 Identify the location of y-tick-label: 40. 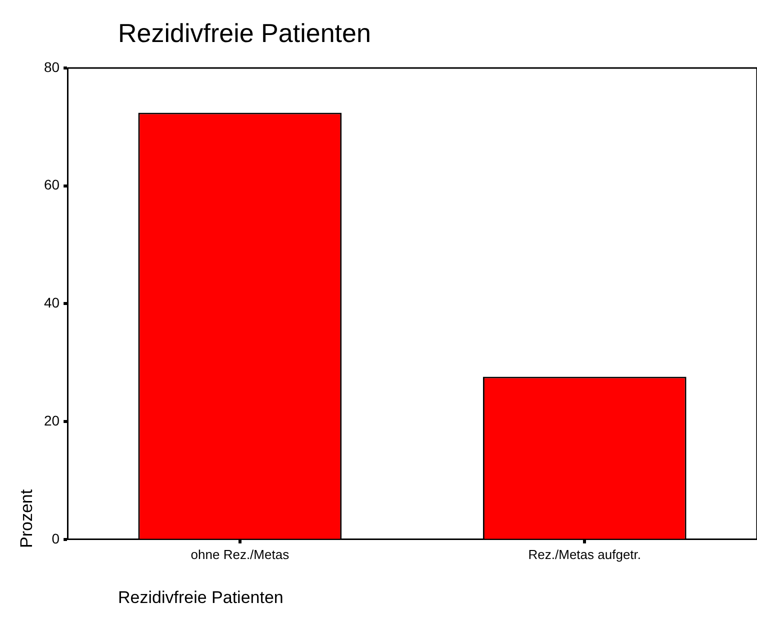
(52, 302).